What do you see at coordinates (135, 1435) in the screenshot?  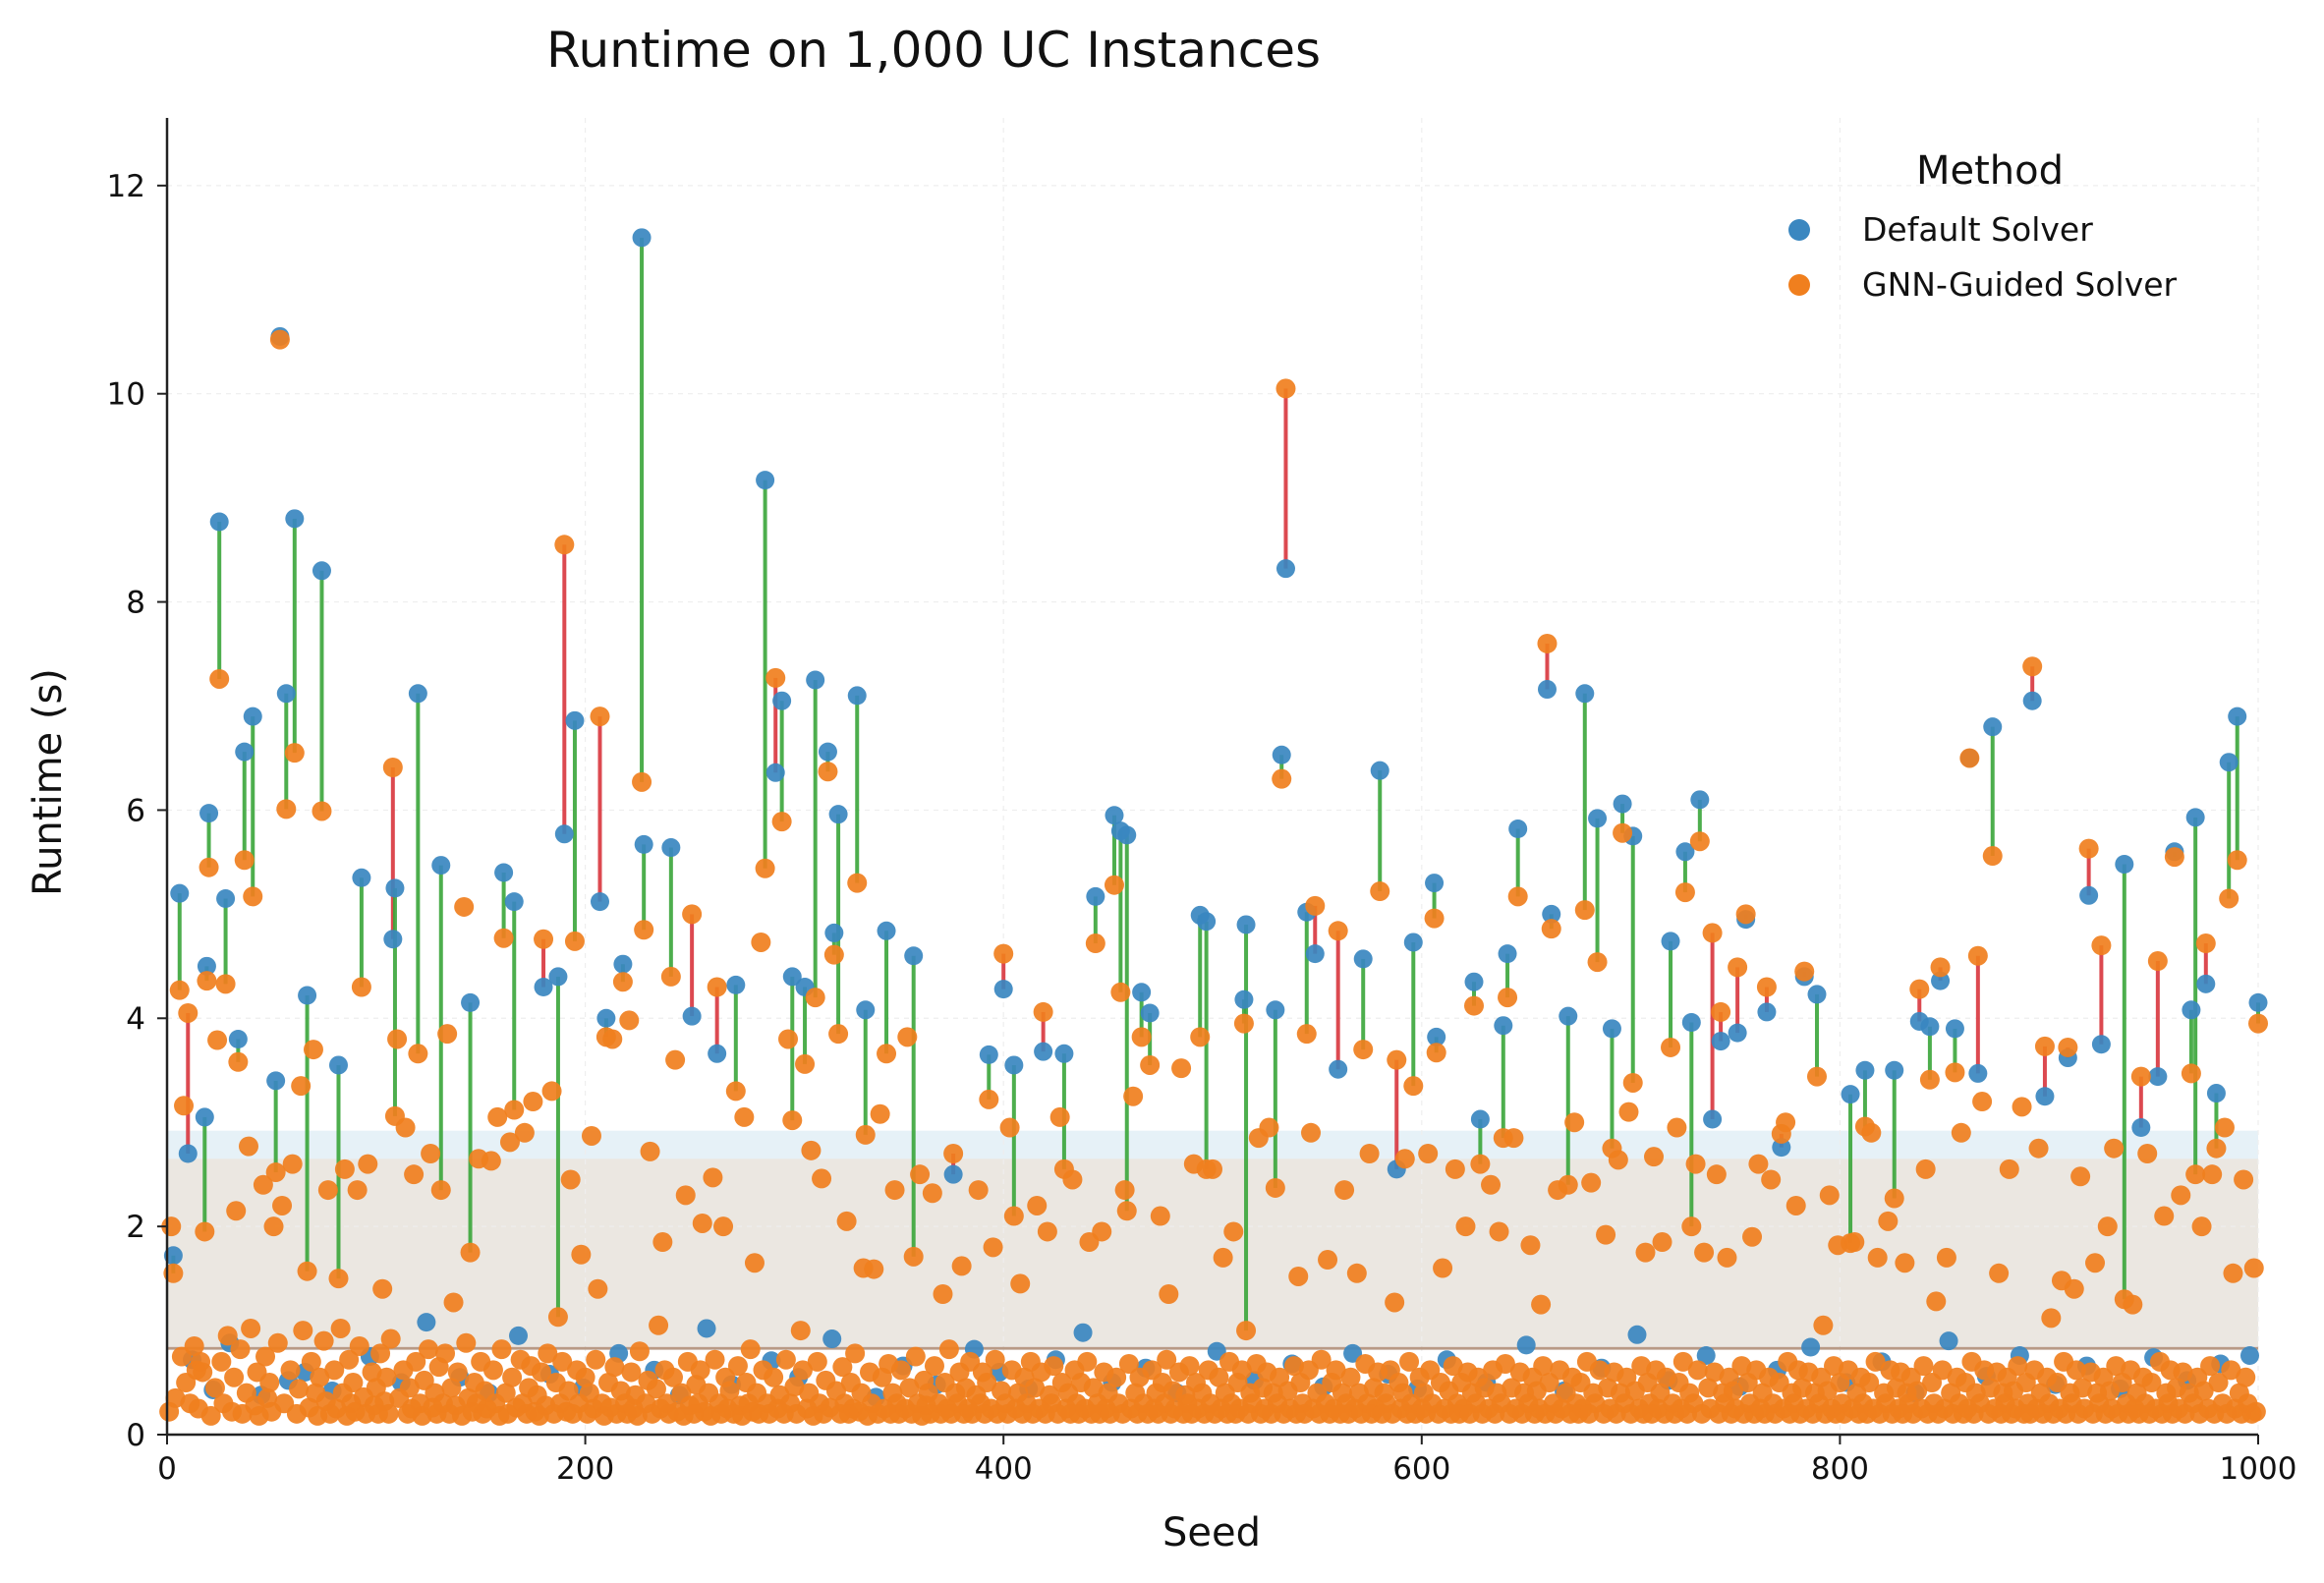 I see `y-tick-label: 0` at bounding box center [135, 1435].